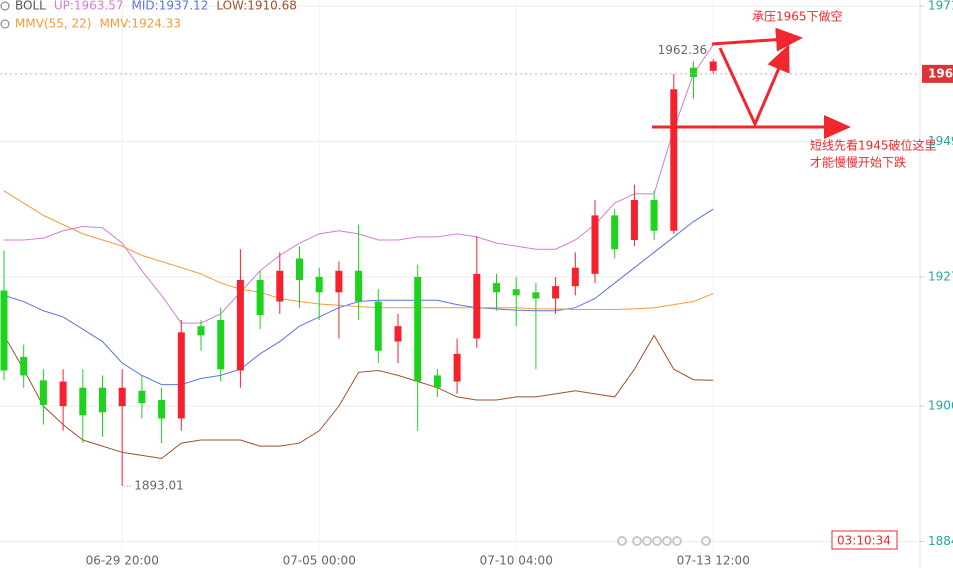 The height and width of the screenshot is (568, 953). Describe the element at coordinates (664, 541) in the screenshot. I see `toolbar-icons` at that location.